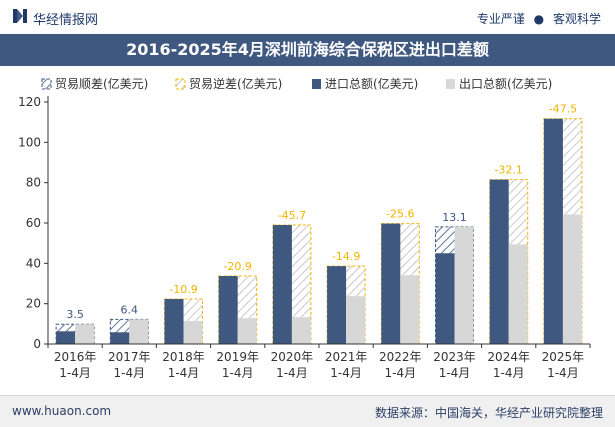 This screenshot has height=427, width=615. What do you see at coordinates (576, 19) in the screenshot?
I see `slogan-right: 客观科学` at bounding box center [576, 19].